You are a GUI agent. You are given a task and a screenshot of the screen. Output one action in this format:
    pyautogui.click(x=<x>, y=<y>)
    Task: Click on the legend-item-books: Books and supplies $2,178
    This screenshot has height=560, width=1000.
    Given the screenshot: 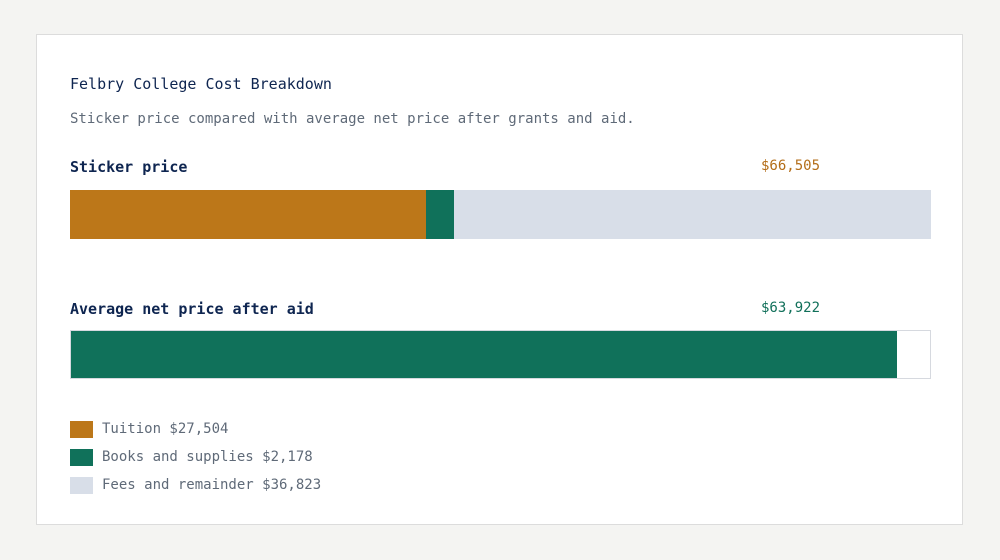 What is the action you would take?
    pyautogui.click(x=195, y=457)
    